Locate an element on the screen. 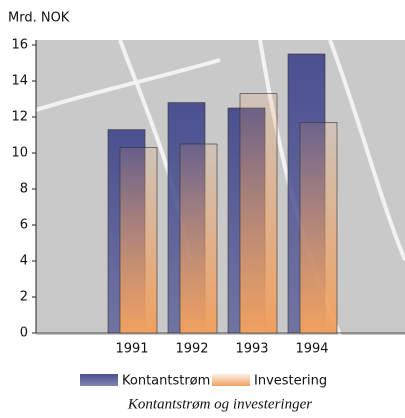  y-tick-label: 0 is located at coordinates (24, 333).